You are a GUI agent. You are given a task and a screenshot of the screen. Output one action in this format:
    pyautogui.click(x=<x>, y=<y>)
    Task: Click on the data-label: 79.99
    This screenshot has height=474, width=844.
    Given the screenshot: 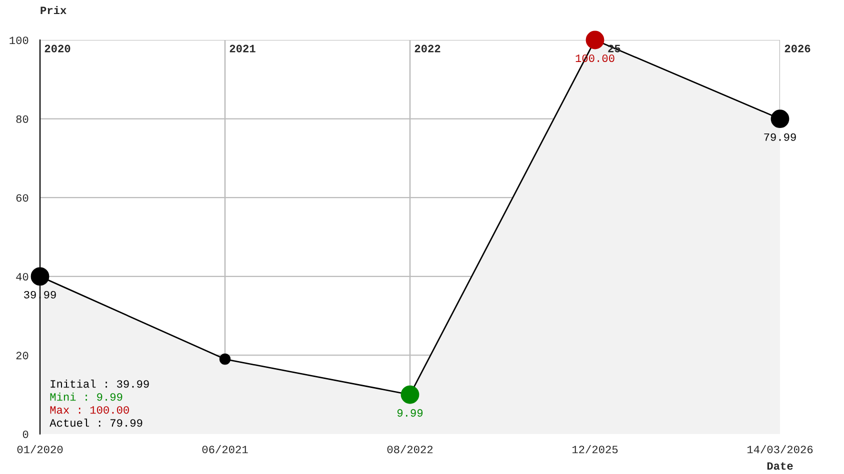 What is the action you would take?
    pyautogui.click(x=780, y=137)
    